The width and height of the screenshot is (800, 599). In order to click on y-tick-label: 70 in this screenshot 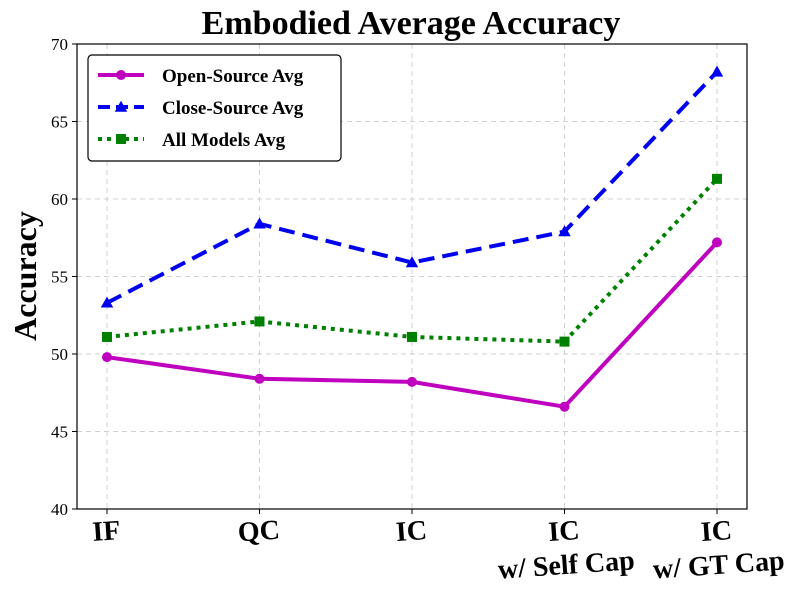, I will do `click(59, 44)`.